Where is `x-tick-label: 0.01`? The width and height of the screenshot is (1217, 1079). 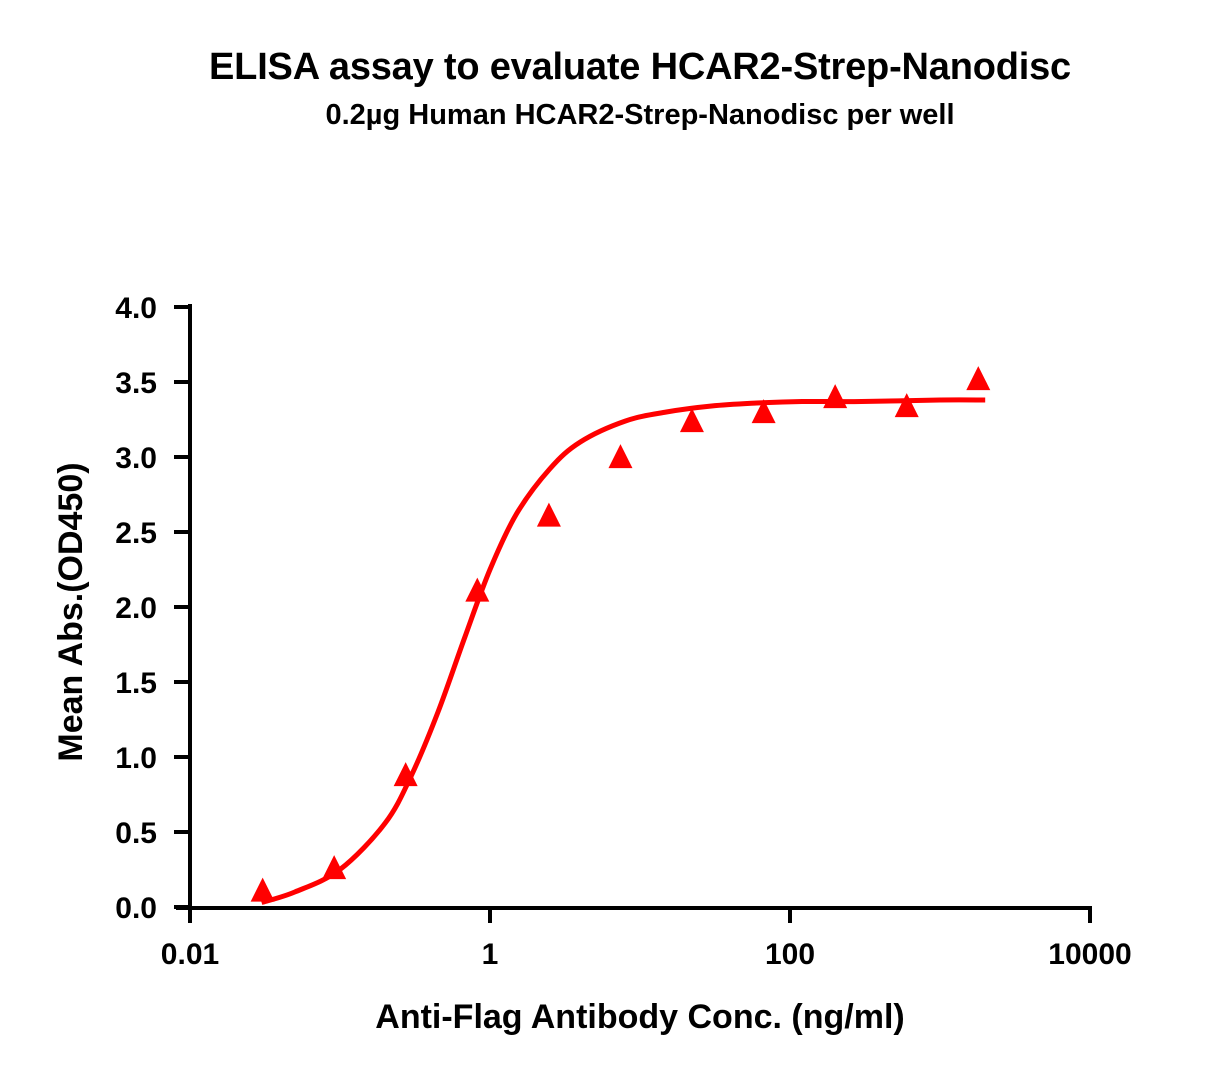 x-tick-label: 0.01 is located at coordinates (190, 954).